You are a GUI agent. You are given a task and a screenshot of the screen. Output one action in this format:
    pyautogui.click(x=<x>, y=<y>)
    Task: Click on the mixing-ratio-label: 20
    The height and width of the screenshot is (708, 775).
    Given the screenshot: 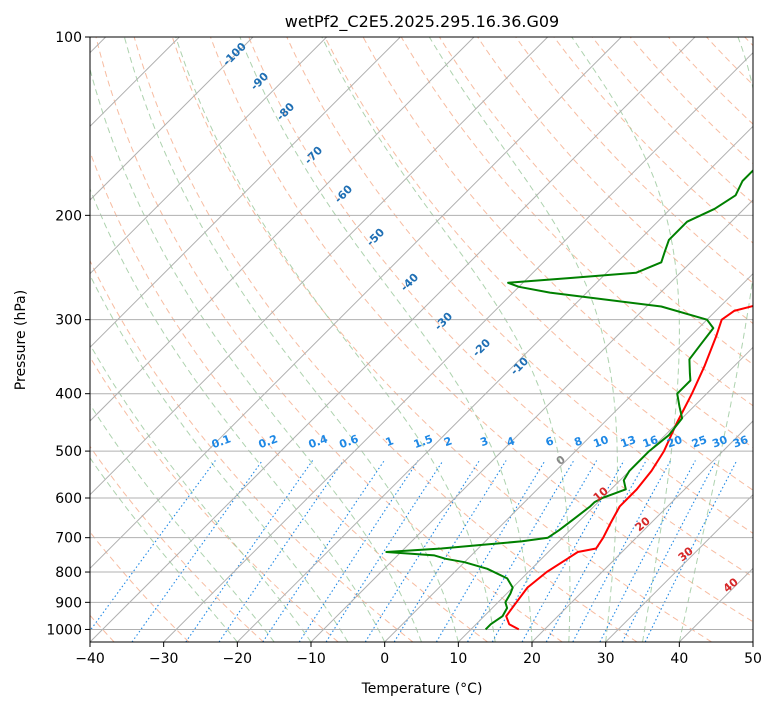 What is the action you would take?
    pyautogui.click(x=674, y=442)
    